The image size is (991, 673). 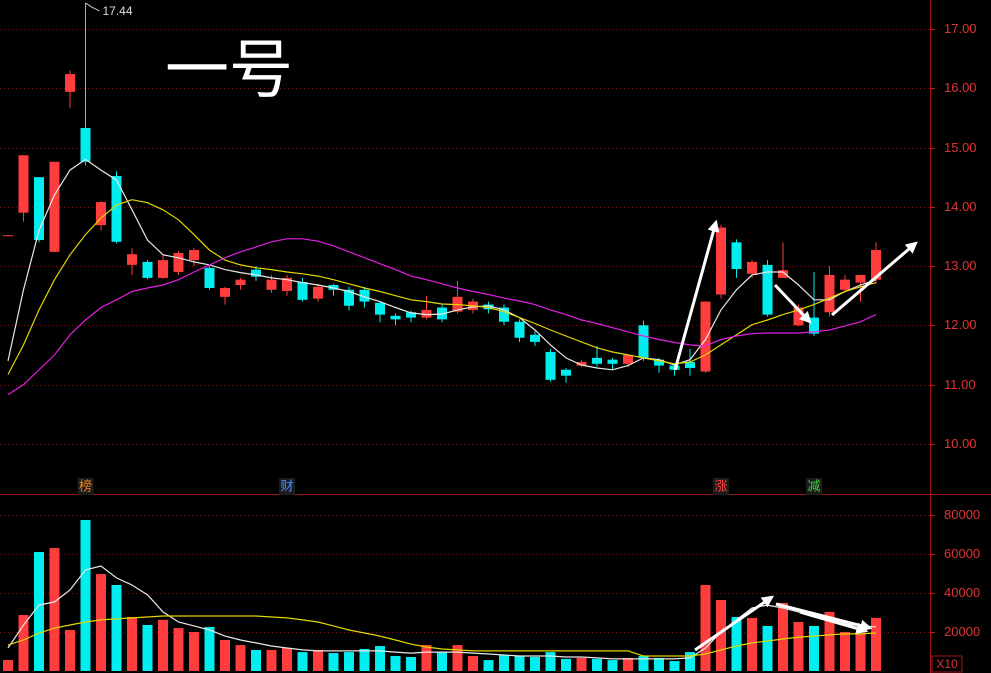 What do you see at coordinates (442, 636) in the screenshot?
I see `ma-line` at bounding box center [442, 636].